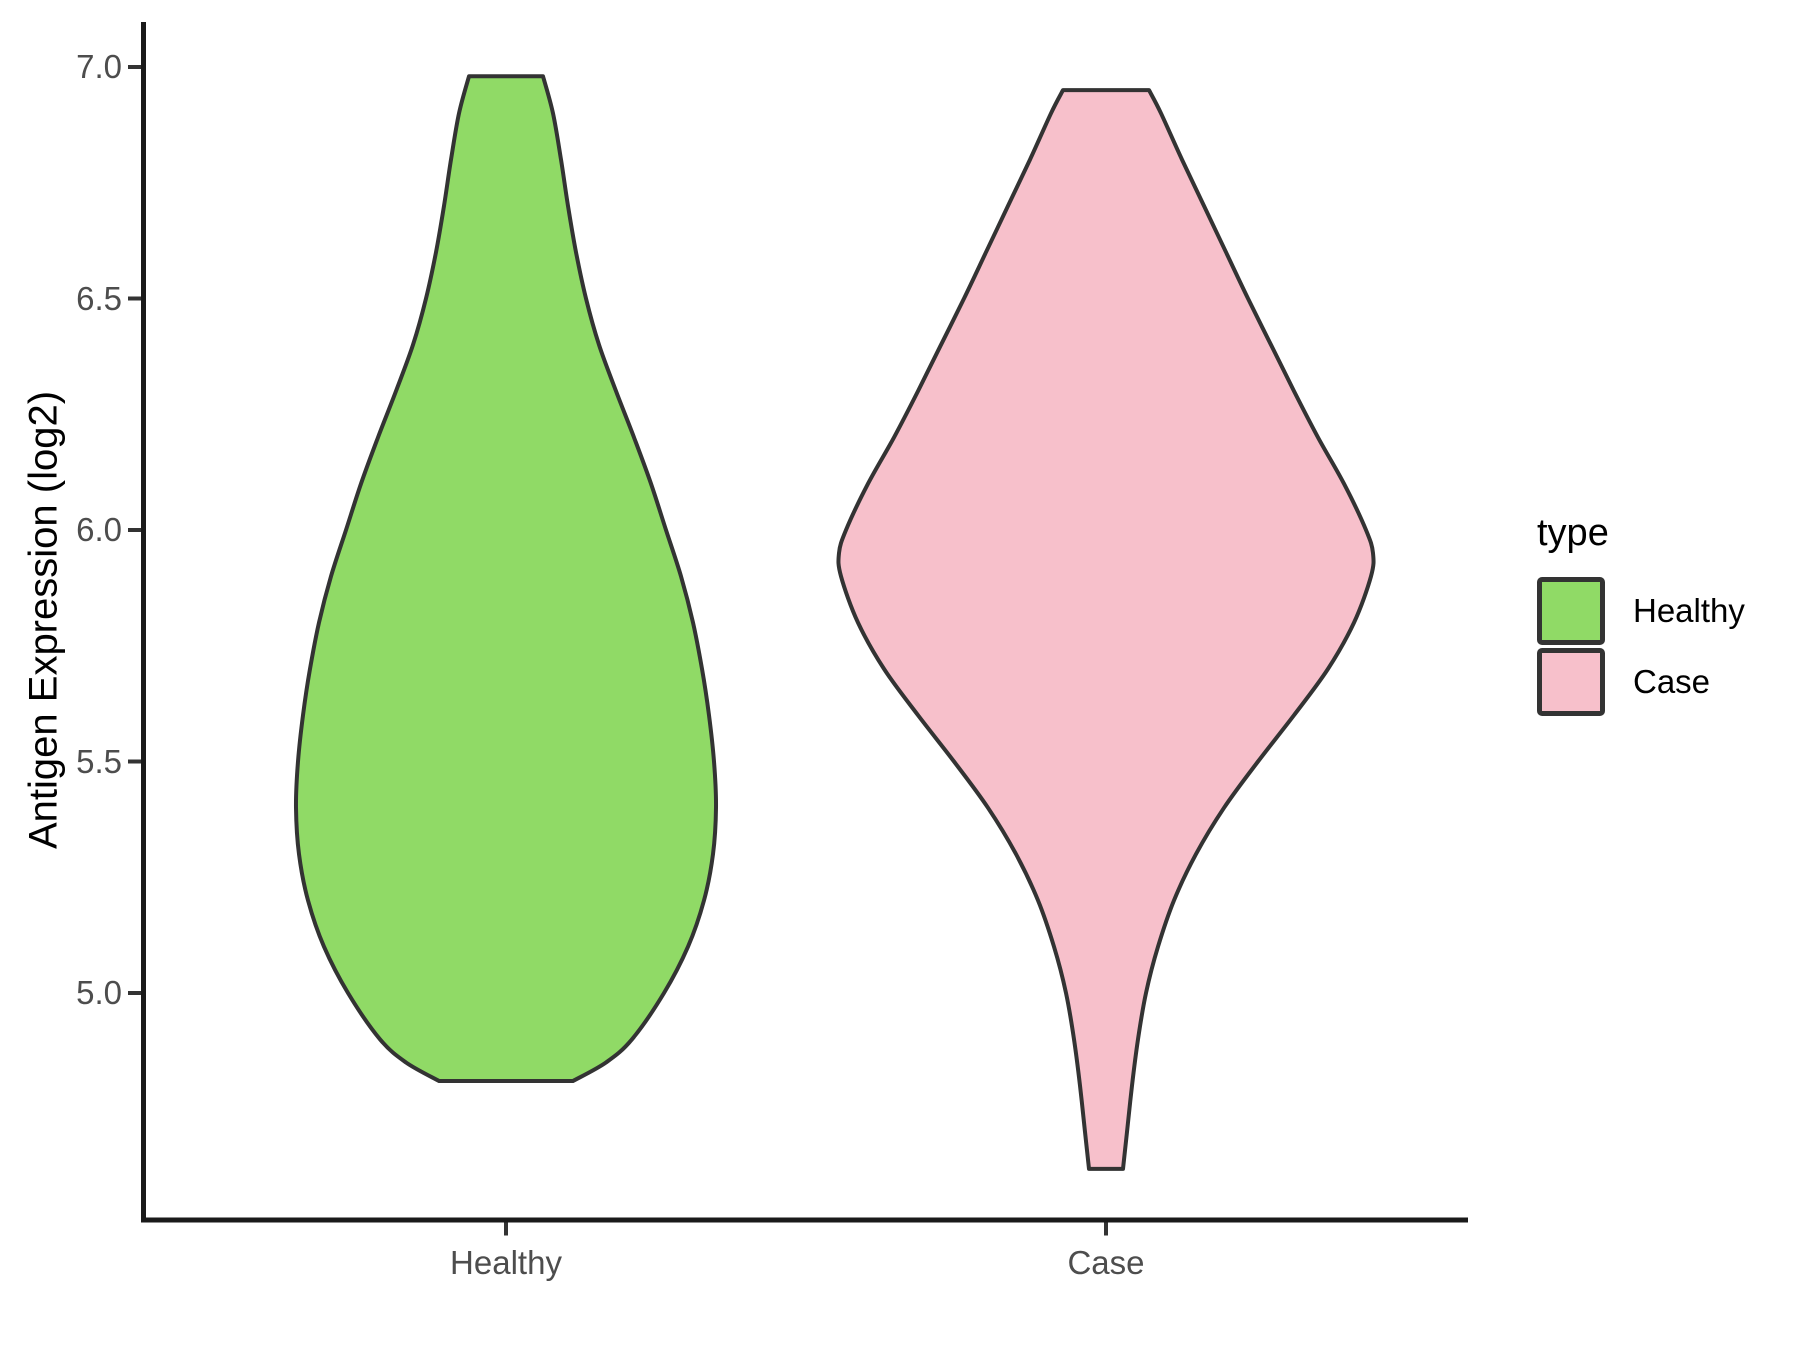 The width and height of the screenshot is (1800, 1350). Describe the element at coordinates (506, 1262) in the screenshot. I see `x-tick-label-healthy: Healthy` at that location.